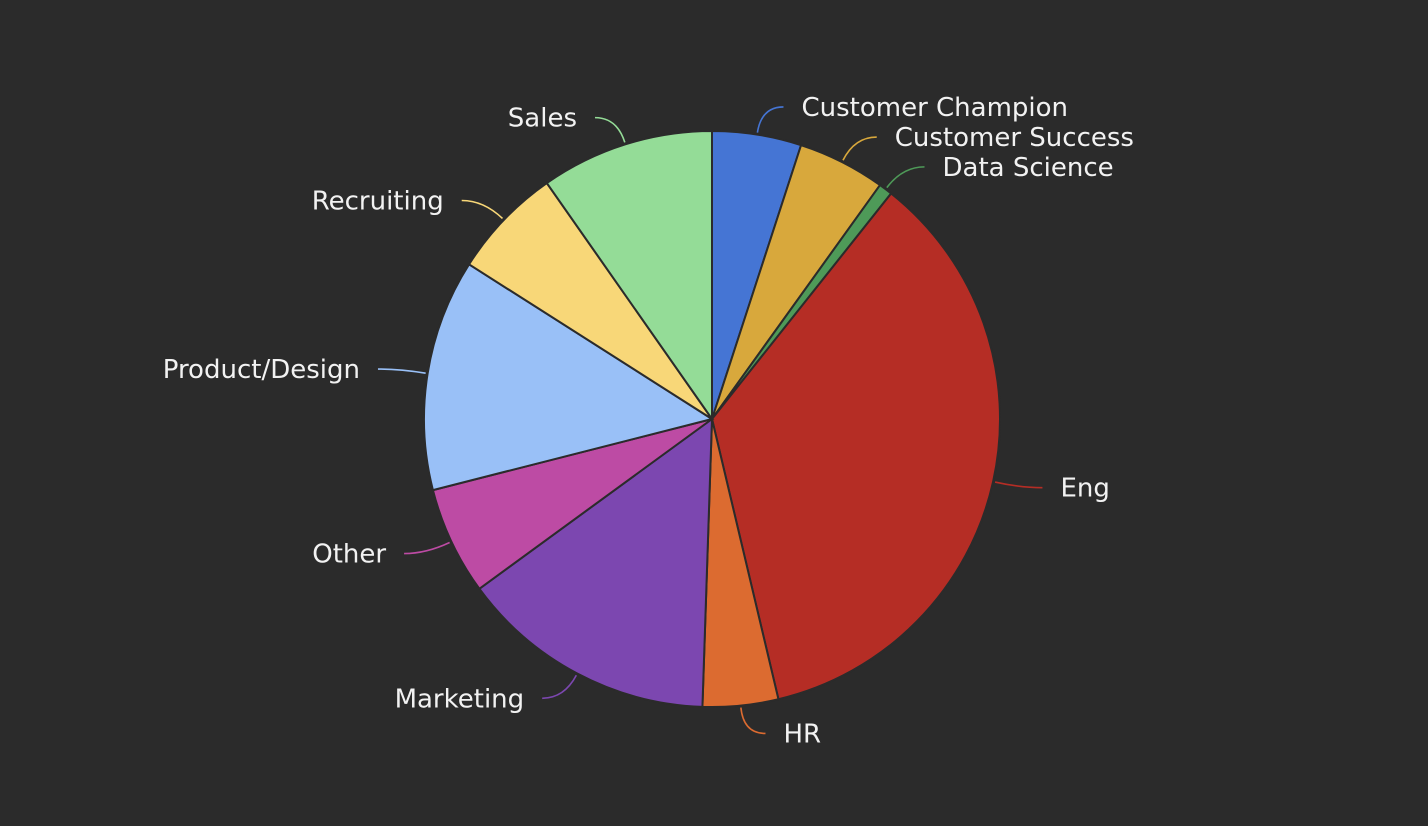 The image size is (1428, 826). I want to click on slice-label-hr: HR, so click(802, 734).